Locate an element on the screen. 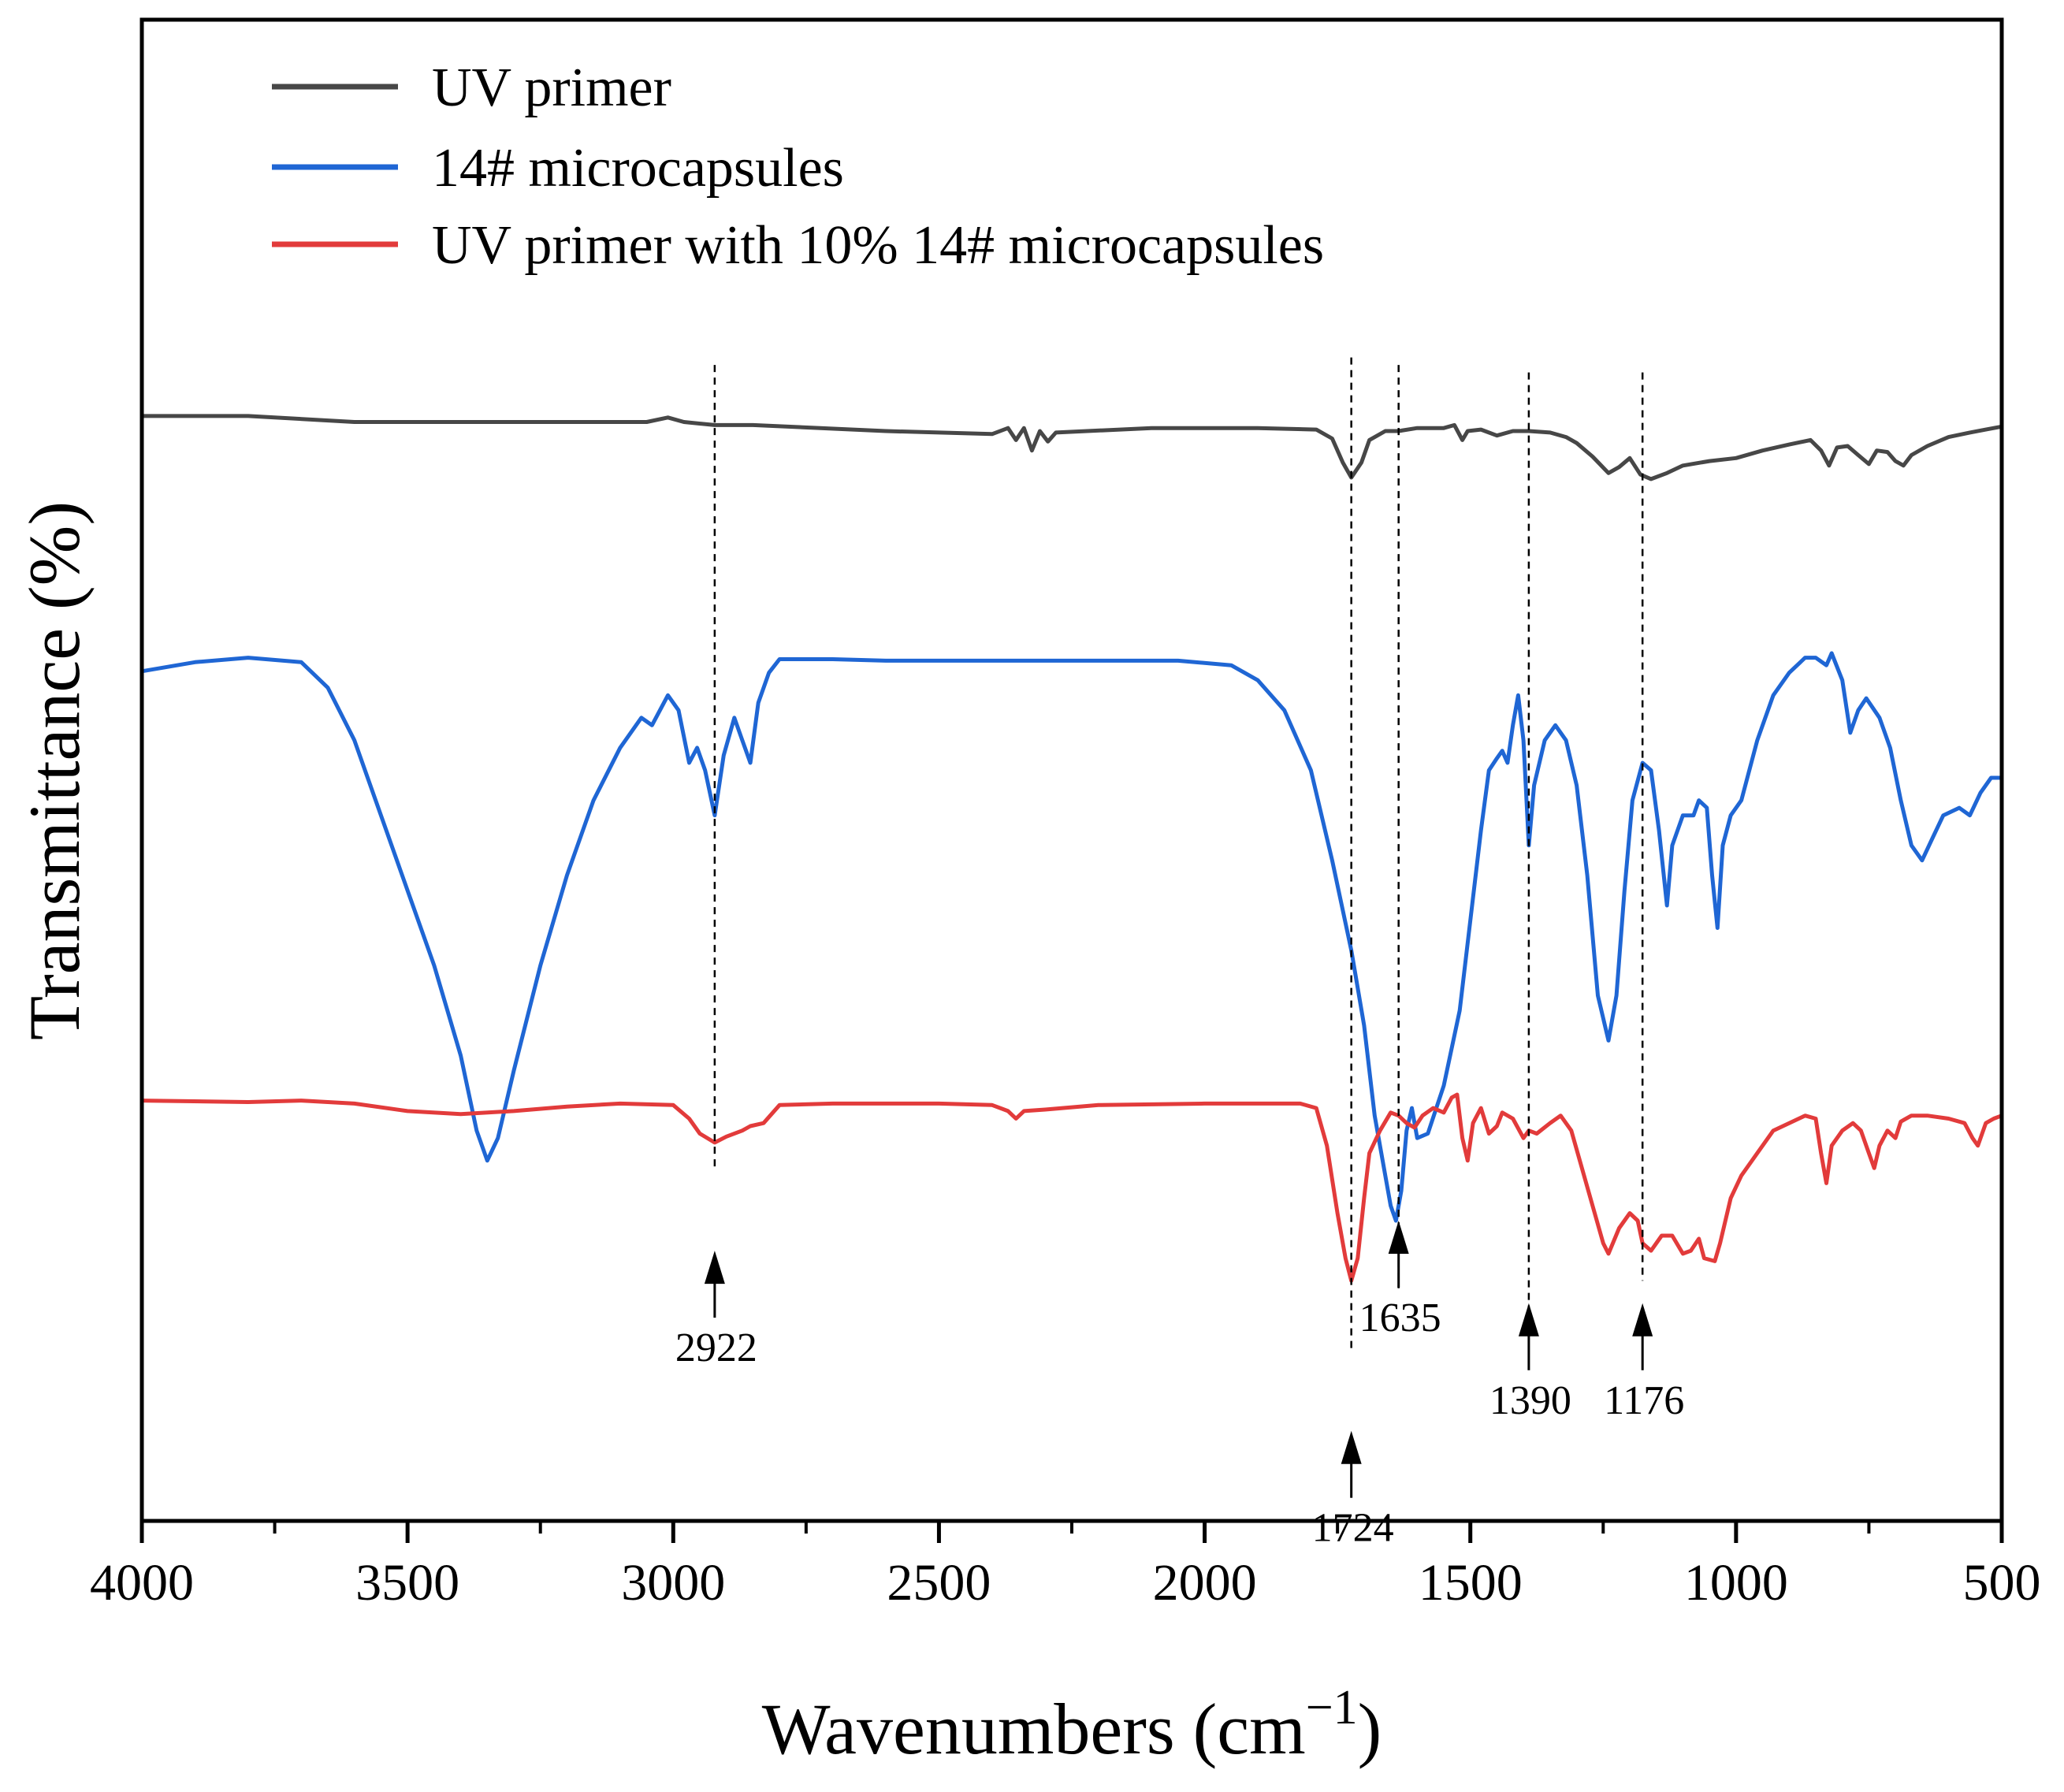 The height and width of the screenshot is (1792, 2064). peak-label-1724: 1724 is located at coordinates (1353, 1528).